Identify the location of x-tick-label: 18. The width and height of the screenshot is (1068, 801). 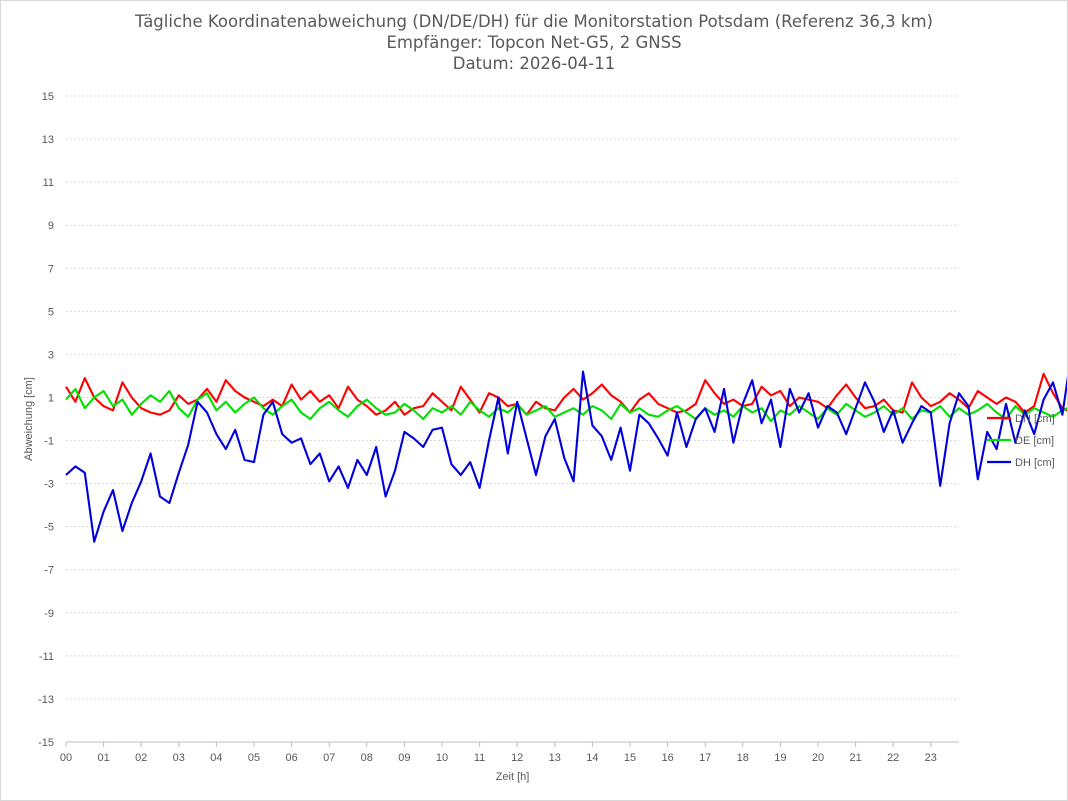
(743, 758).